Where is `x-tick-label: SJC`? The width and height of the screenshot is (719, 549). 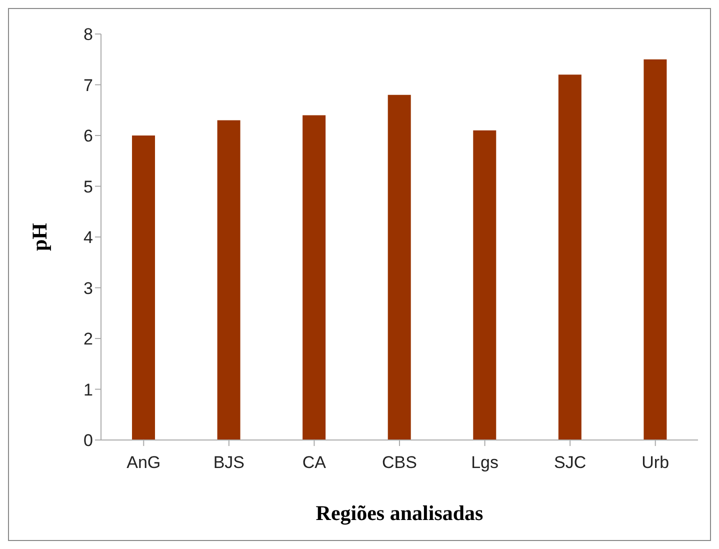 x-tick-label: SJC is located at coordinates (570, 462).